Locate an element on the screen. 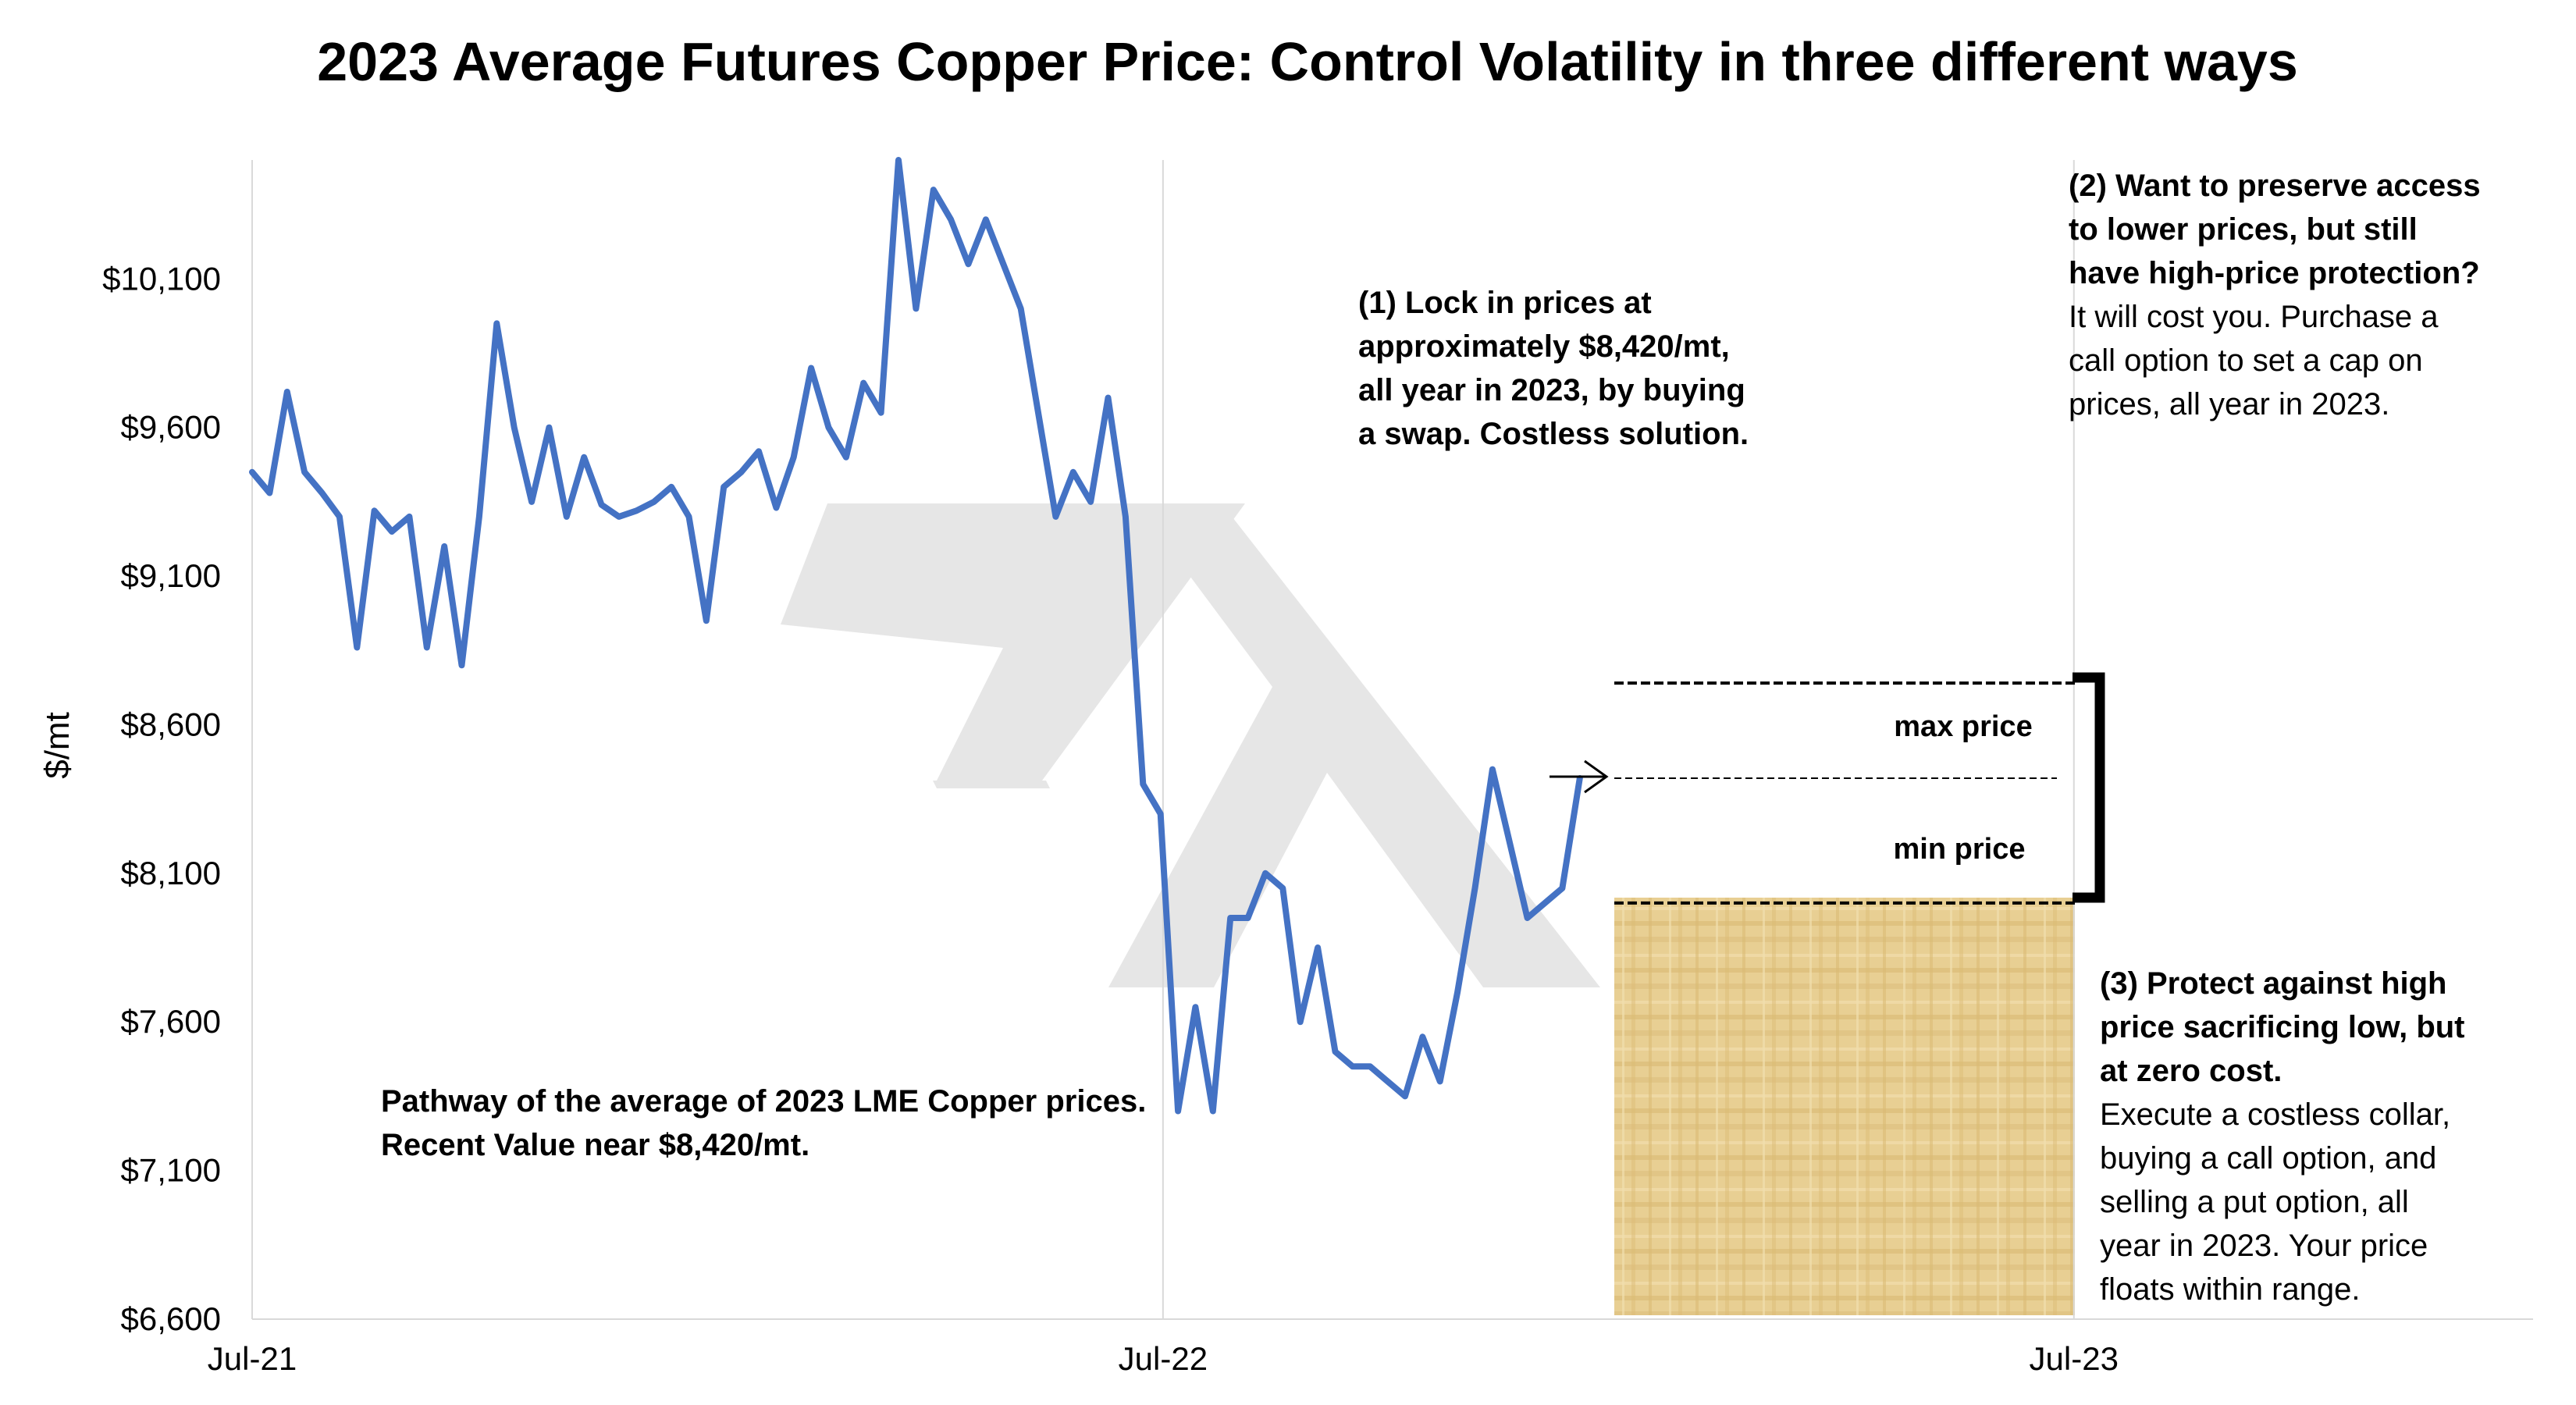  price-levels is located at coordinates (1845, 793).